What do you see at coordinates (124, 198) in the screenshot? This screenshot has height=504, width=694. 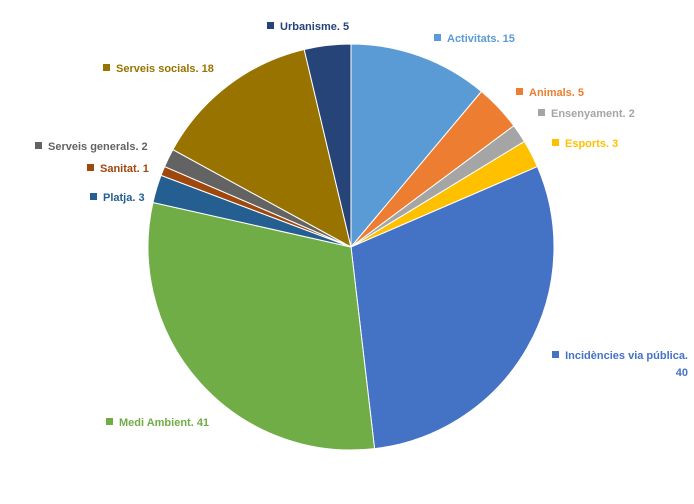 I see `label-text: Platja. 3` at bounding box center [124, 198].